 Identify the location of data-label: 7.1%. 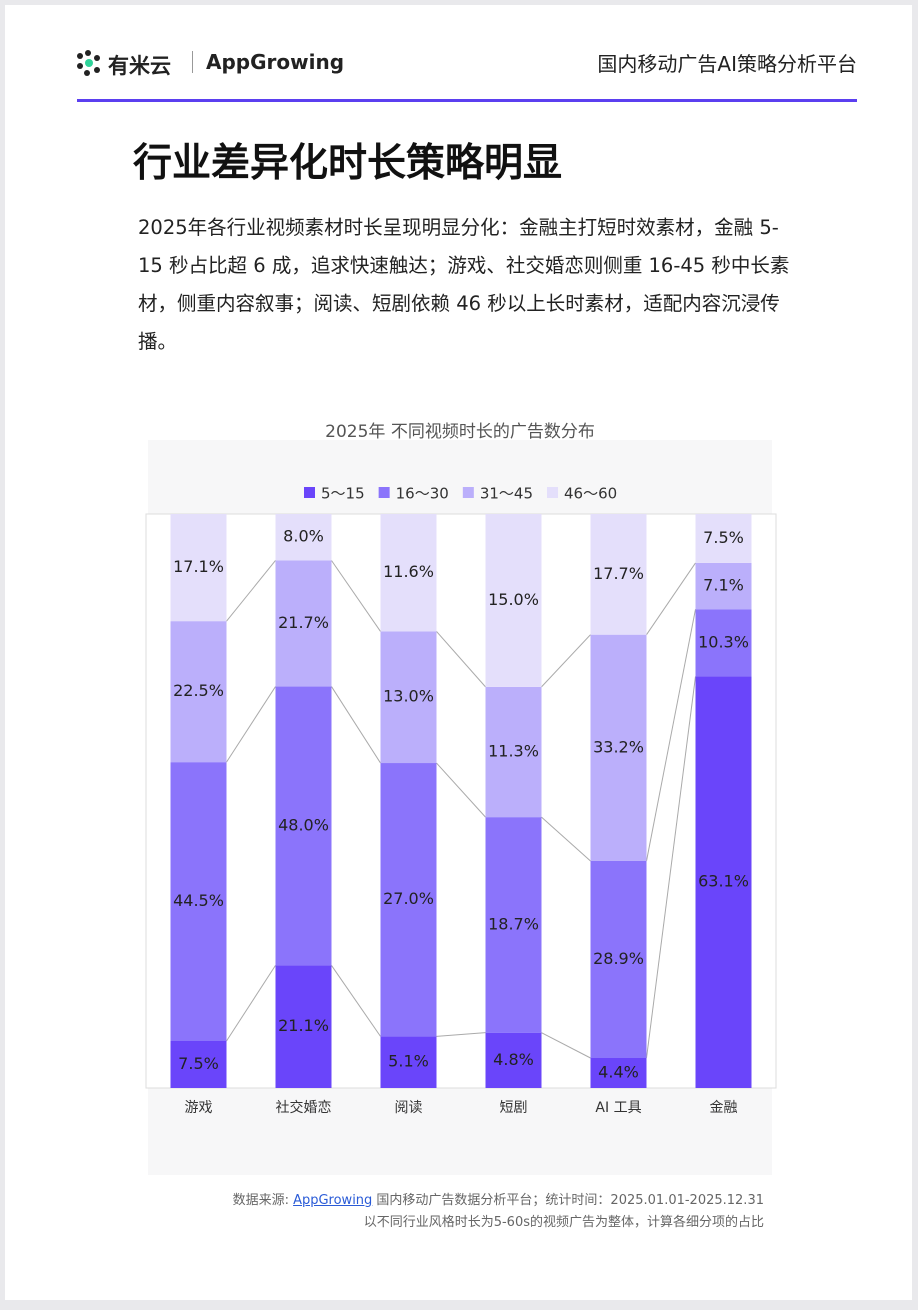
(723, 585).